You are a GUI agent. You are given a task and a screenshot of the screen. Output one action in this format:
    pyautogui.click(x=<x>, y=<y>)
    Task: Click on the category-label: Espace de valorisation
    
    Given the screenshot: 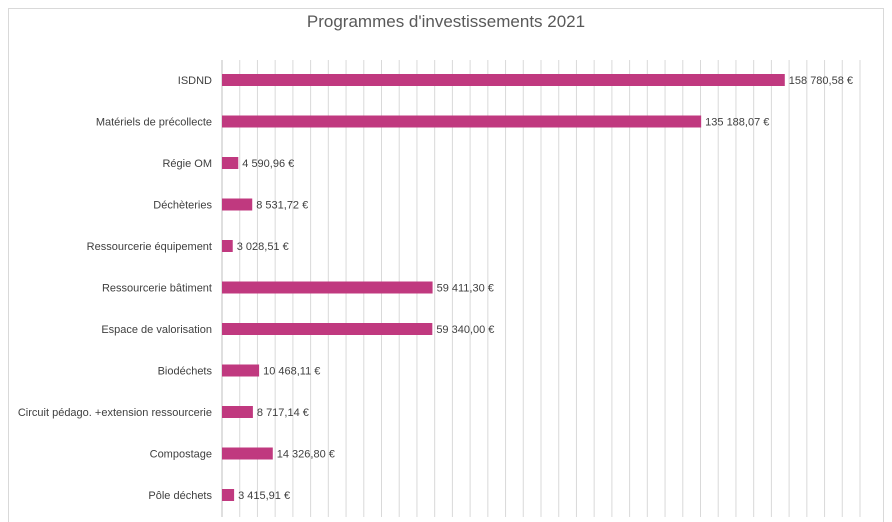 What is the action you would take?
    pyautogui.click(x=156, y=330)
    